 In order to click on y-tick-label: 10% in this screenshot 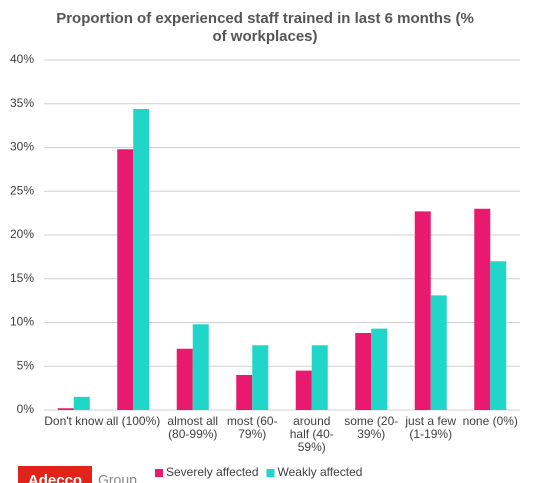, I will do `click(22, 322)`.